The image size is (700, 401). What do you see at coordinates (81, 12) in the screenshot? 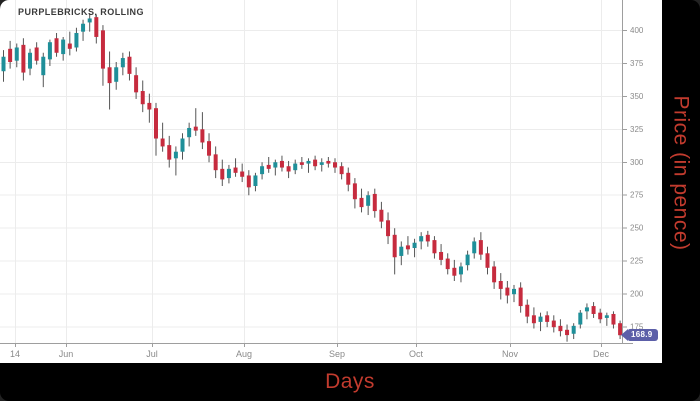
I see `chart-title: PURPLEBRICKS, ROLLING` at bounding box center [81, 12].